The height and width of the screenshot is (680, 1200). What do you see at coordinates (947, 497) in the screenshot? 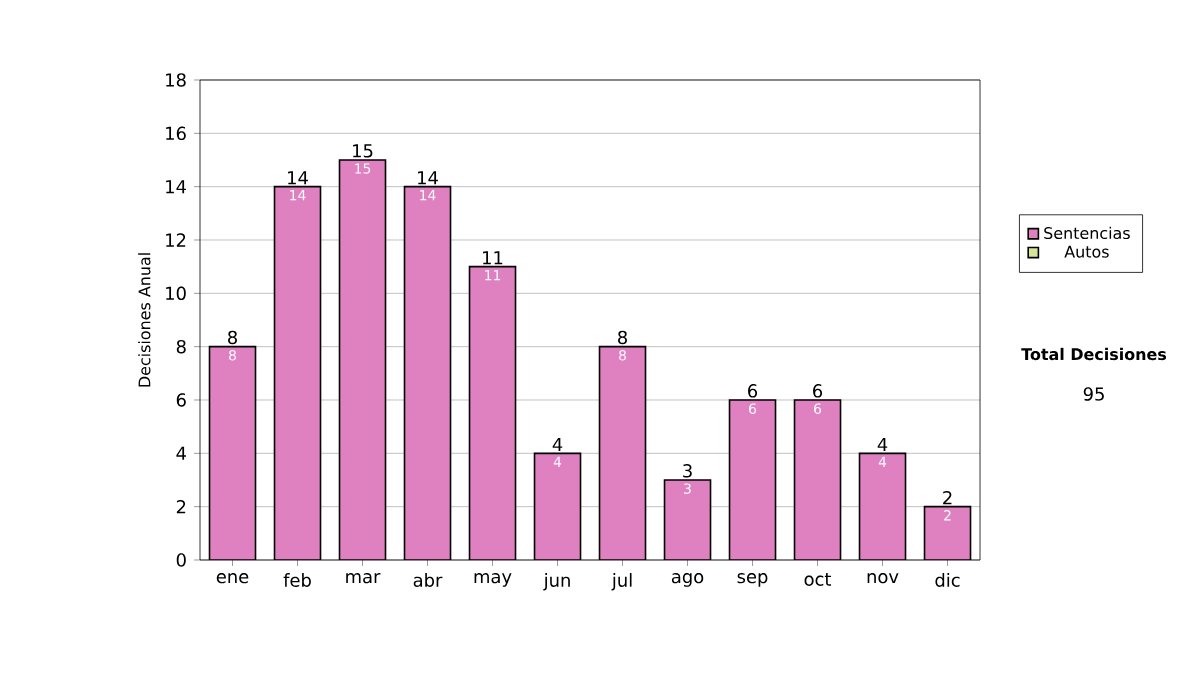
I see `total-label: 2` at bounding box center [947, 497].